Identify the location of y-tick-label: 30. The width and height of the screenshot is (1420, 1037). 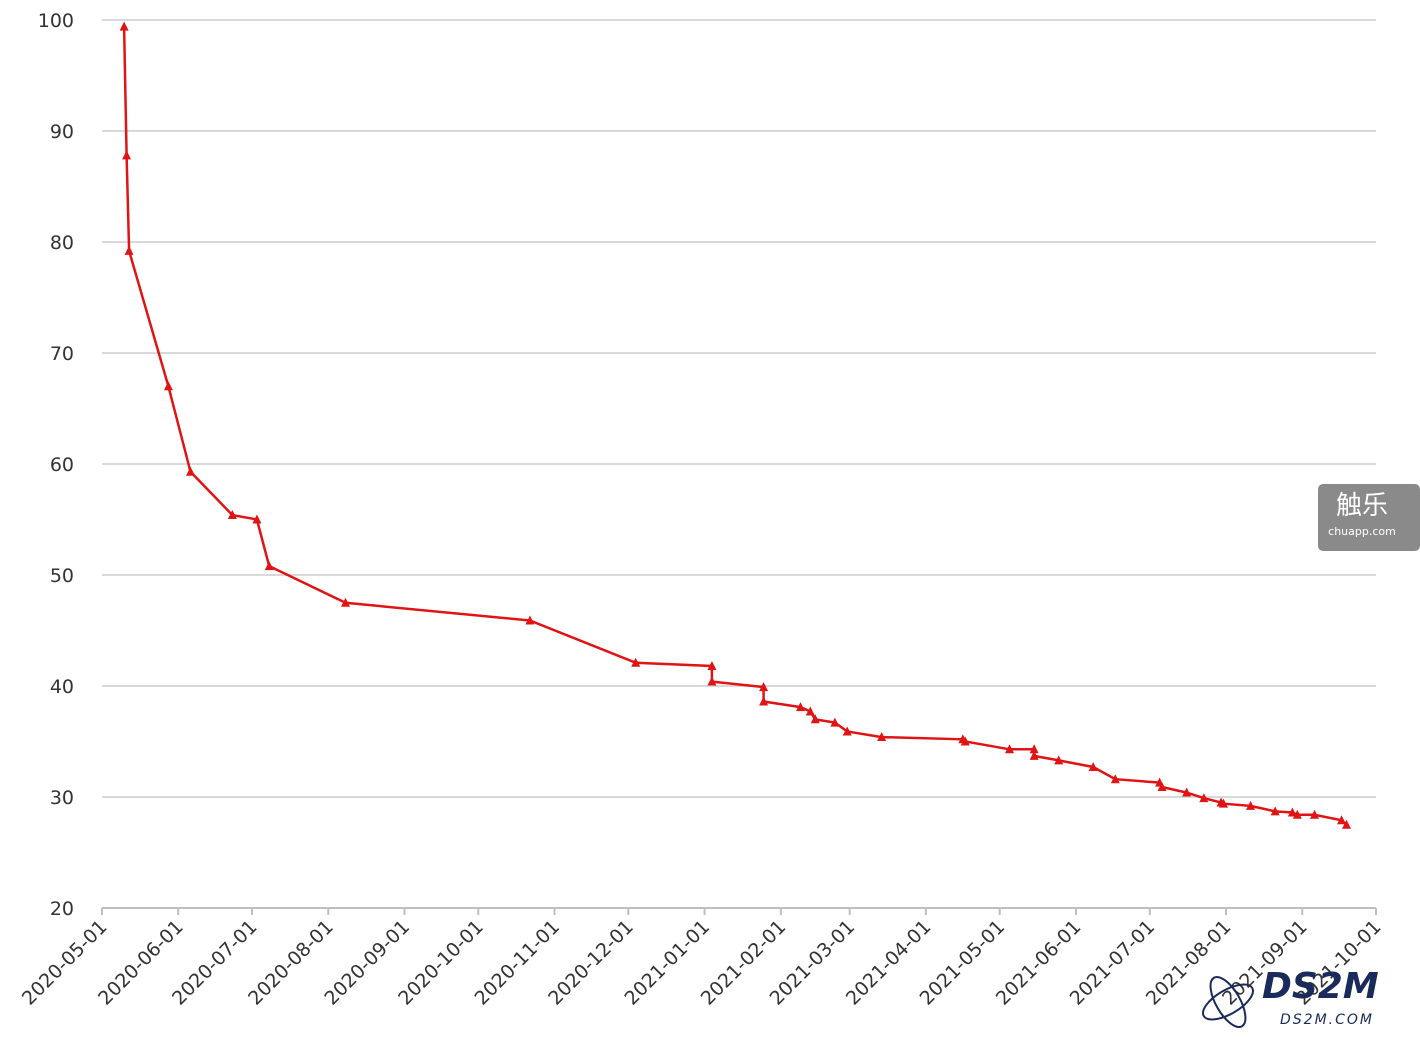
(62, 798).